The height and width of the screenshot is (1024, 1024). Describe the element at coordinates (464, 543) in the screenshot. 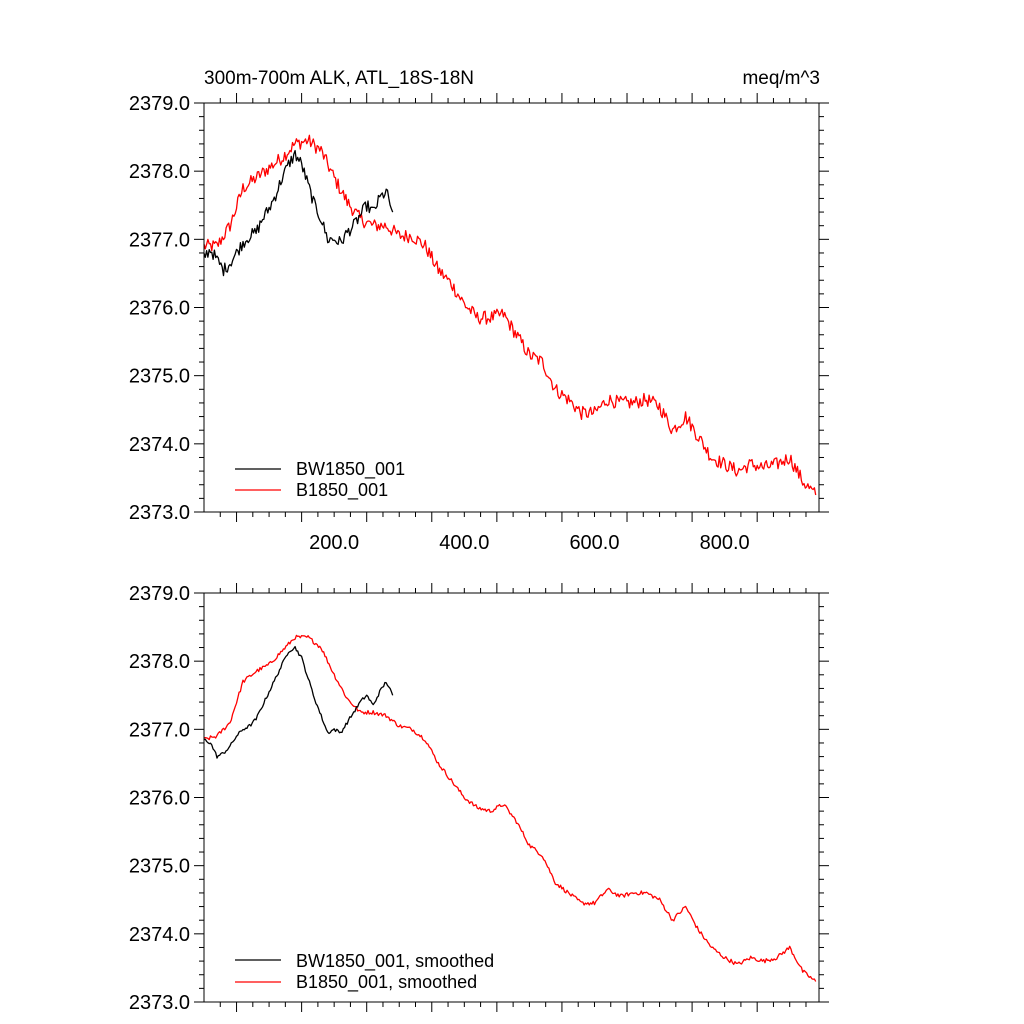

I see `x-tick-label: 400.0` at that location.